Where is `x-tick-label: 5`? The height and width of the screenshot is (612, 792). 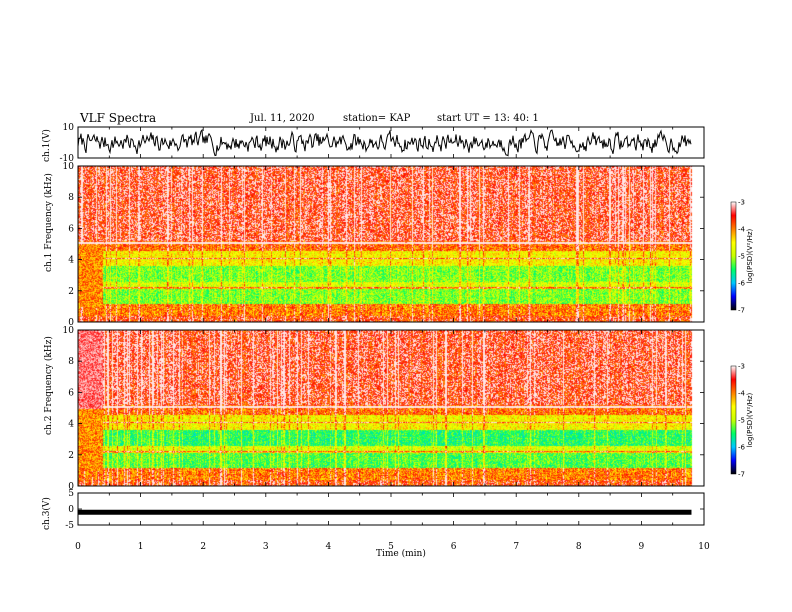
x-tick-label: 5 is located at coordinates (391, 547).